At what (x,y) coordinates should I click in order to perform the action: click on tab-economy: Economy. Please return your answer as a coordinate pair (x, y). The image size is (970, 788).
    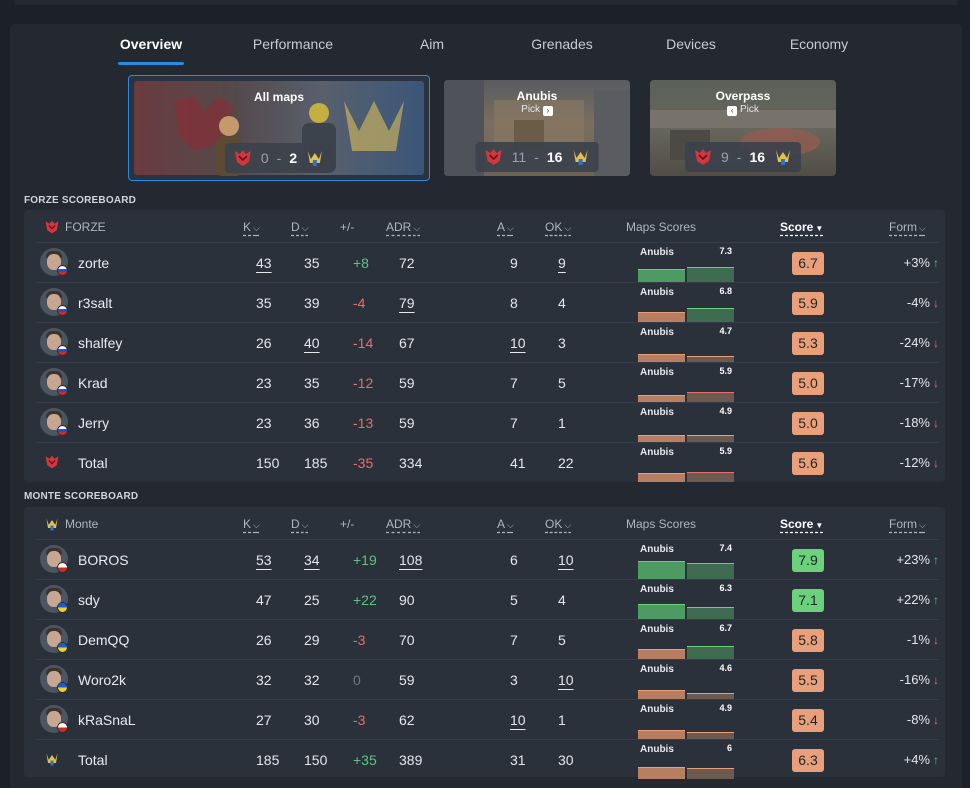
    Looking at the image, I should click on (819, 44).